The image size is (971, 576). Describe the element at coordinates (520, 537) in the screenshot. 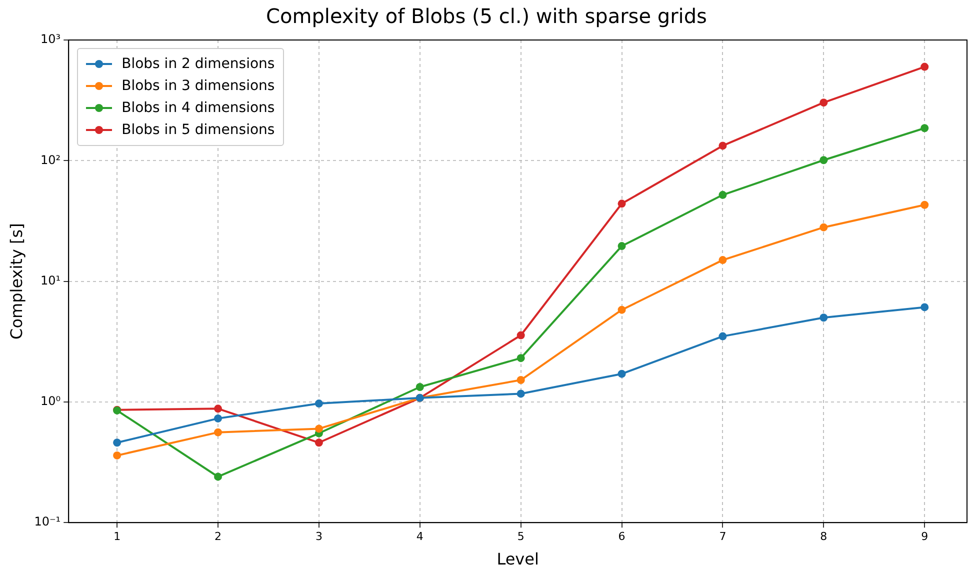

I see `x-tick-label: 5` at that location.